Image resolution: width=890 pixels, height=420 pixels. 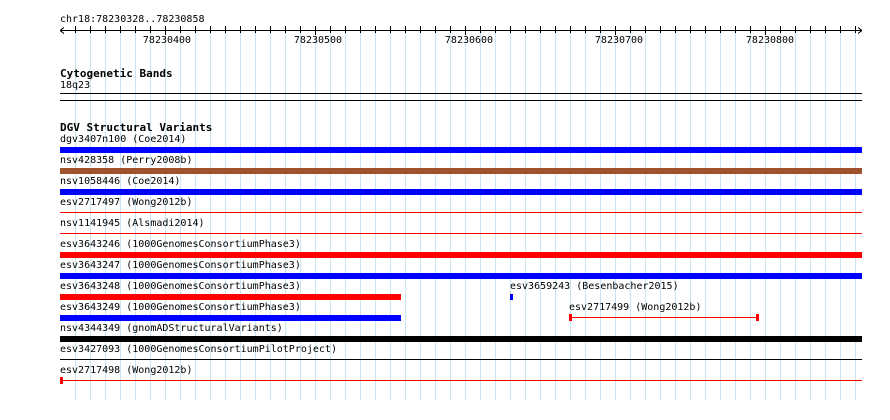 What do you see at coordinates (469, 40) in the screenshot?
I see `ruler-tick-label: 78230600` at bounding box center [469, 40].